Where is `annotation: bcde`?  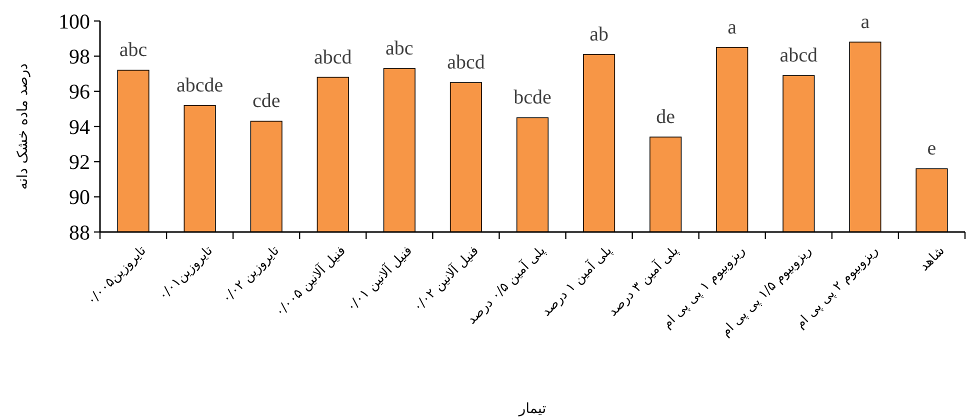
annotation: bcde is located at coordinates (533, 97).